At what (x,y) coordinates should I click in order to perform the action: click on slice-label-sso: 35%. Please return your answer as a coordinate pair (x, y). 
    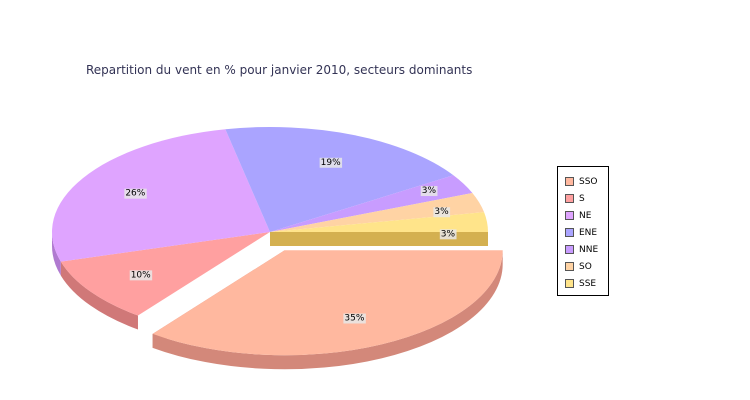
    Looking at the image, I should click on (354, 318).